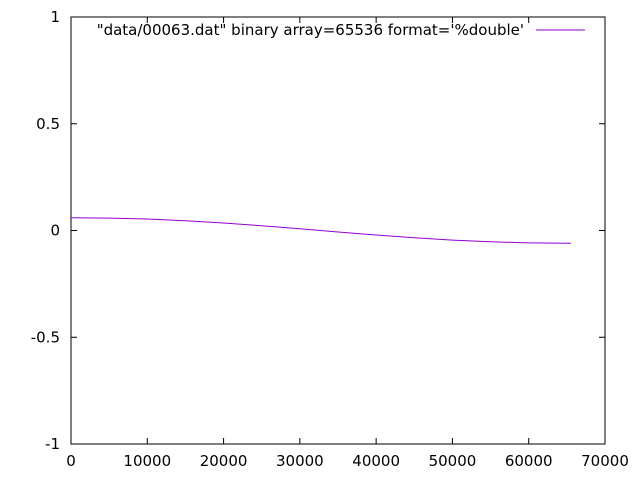 The image size is (640, 480). I want to click on series-layer, so click(320, 230).